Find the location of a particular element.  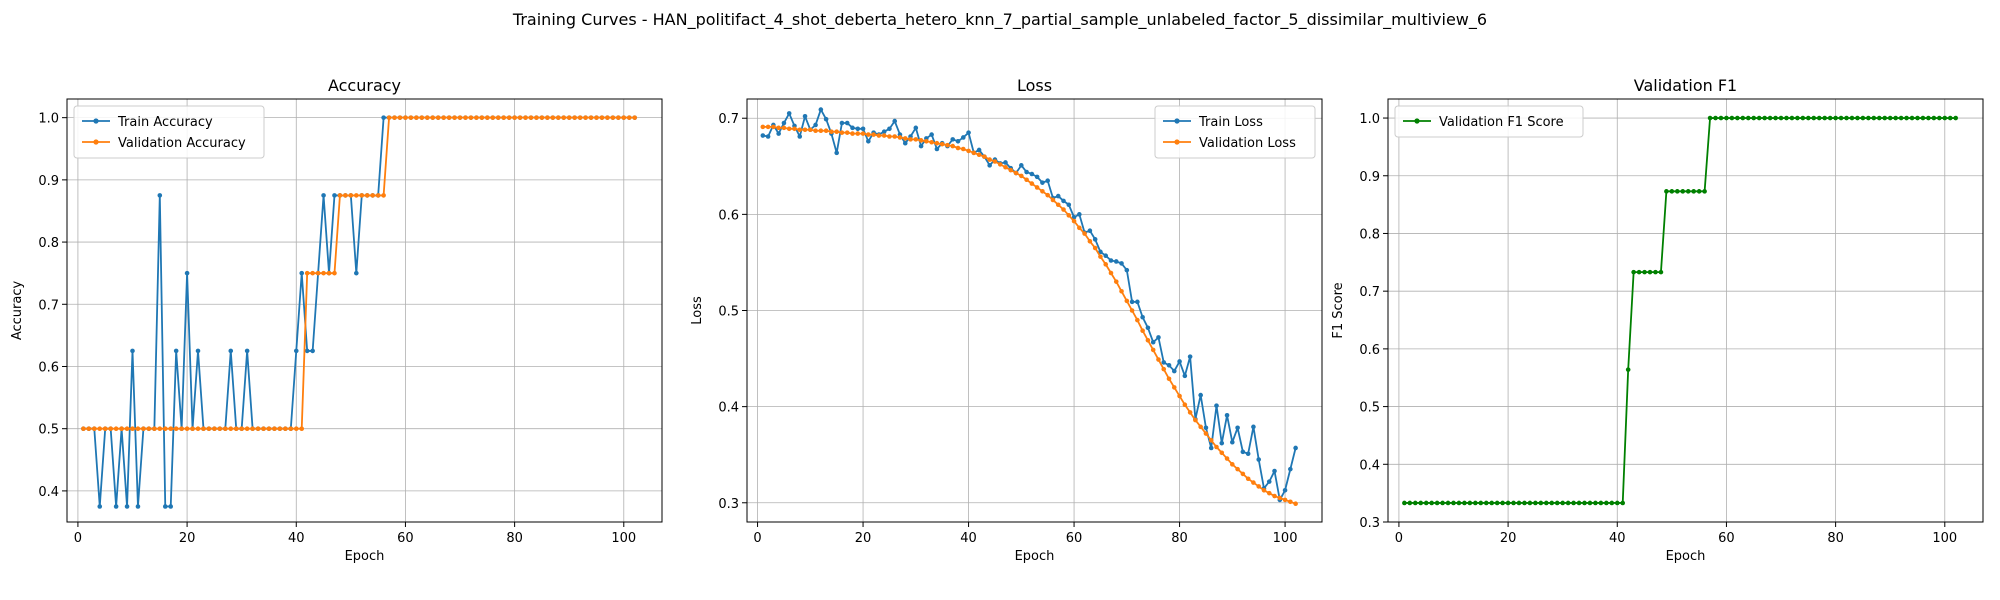

loss-x-tick-label: 20 is located at coordinates (863, 538).